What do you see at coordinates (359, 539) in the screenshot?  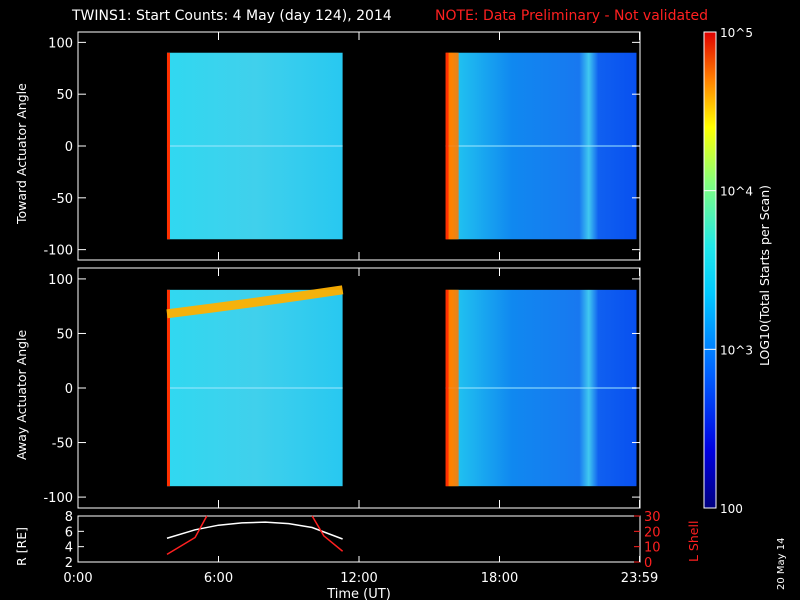 I see `panel3-frame` at bounding box center [359, 539].